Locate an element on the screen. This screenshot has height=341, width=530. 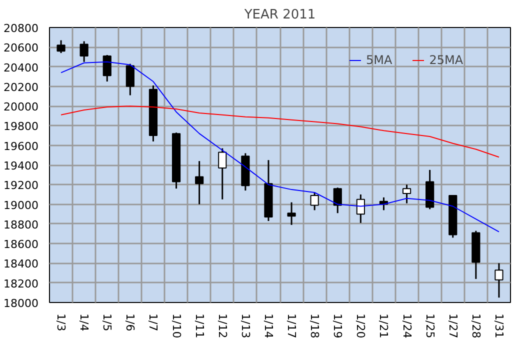
line-series is located at coordinates (280, 132).